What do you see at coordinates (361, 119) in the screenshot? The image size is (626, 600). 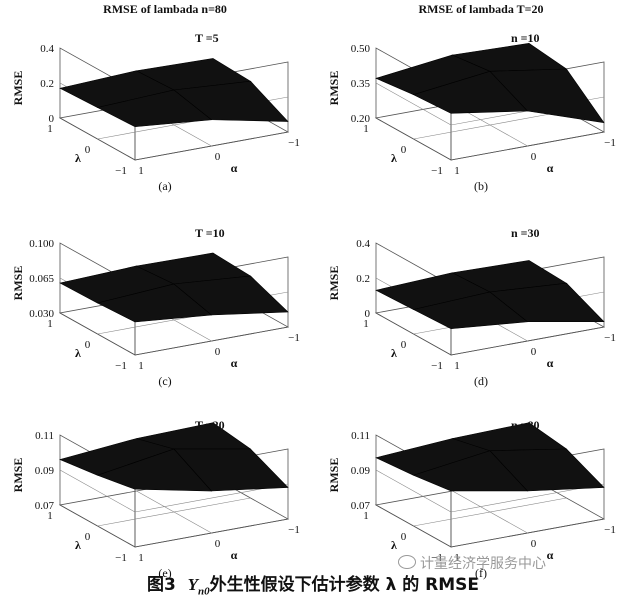 I see `z-tick-label: 0.20` at bounding box center [361, 119].